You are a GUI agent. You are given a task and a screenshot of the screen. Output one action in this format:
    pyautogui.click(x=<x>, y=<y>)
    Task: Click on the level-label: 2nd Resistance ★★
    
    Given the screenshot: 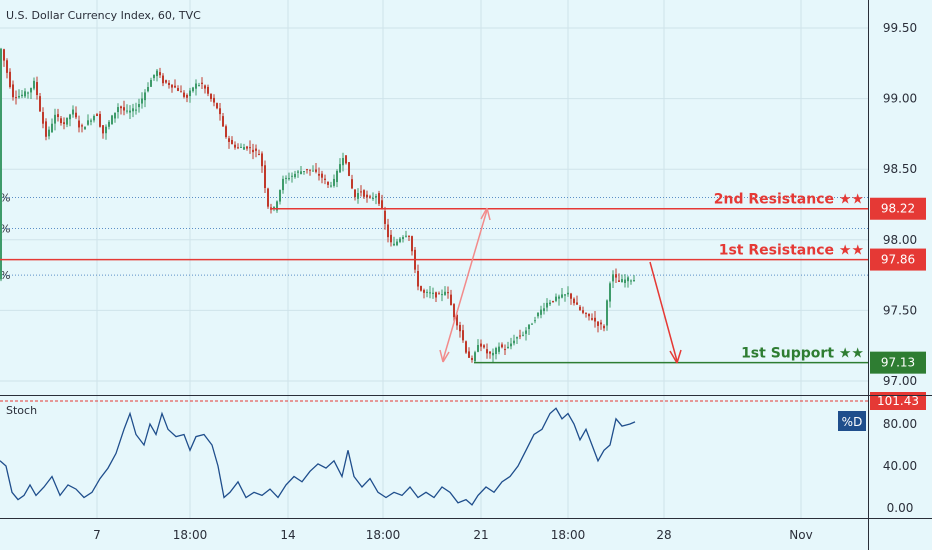 What is the action you would take?
    pyautogui.click(x=789, y=200)
    